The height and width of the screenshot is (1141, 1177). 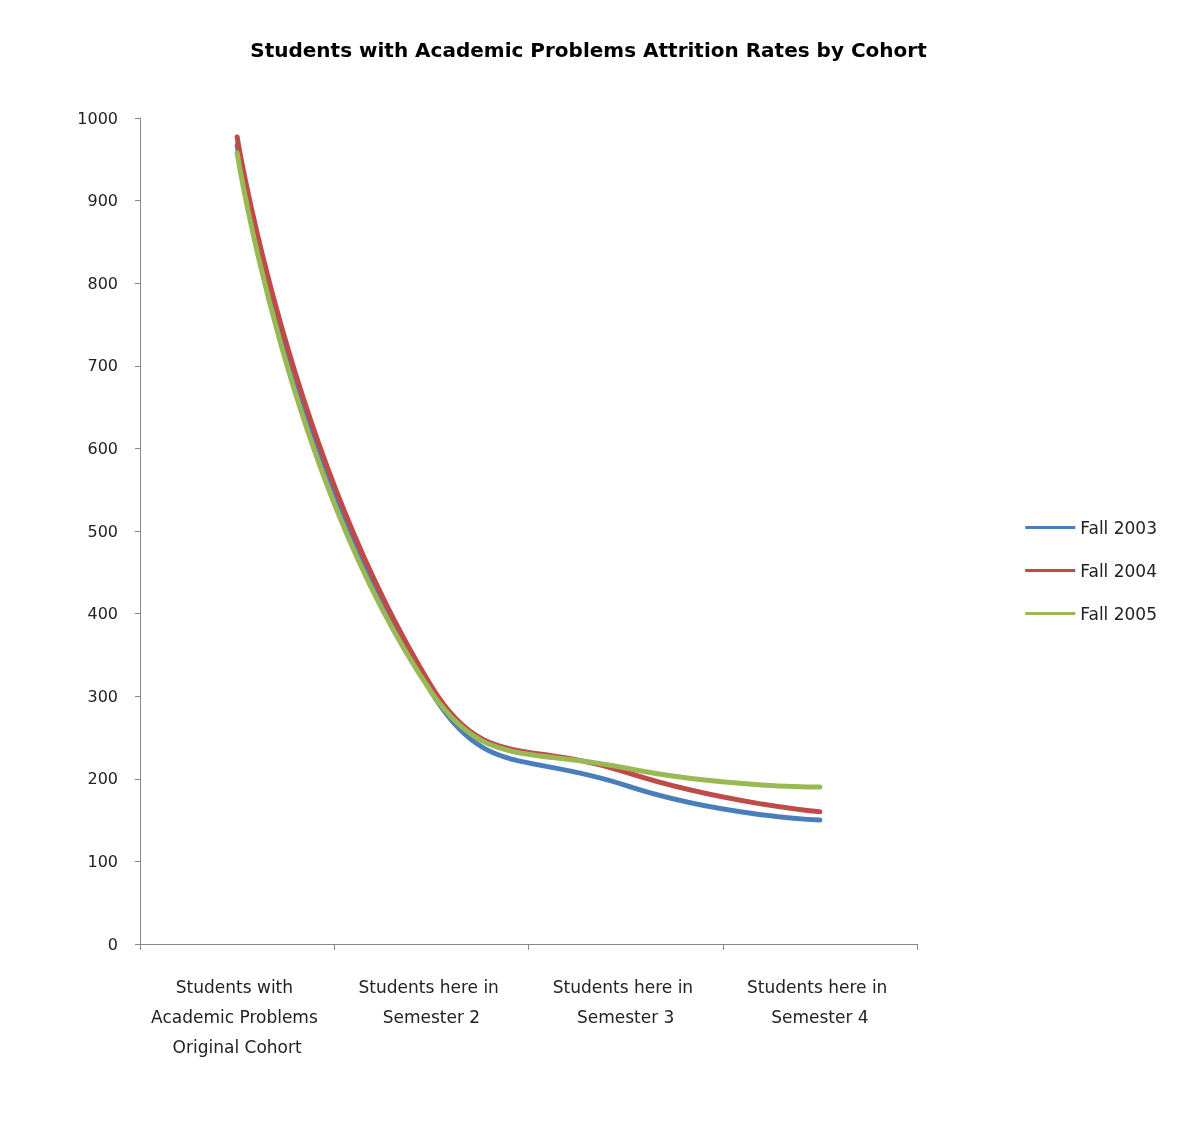 I want to click on x-tick-label: Students here in Semester 2, so click(x=431, y=1002).